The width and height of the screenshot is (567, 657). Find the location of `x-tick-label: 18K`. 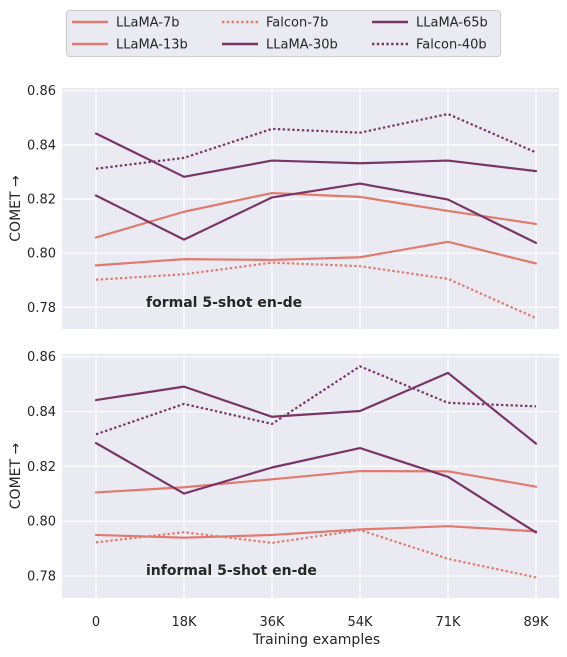

x-tick-label: 18K is located at coordinates (184, 622).